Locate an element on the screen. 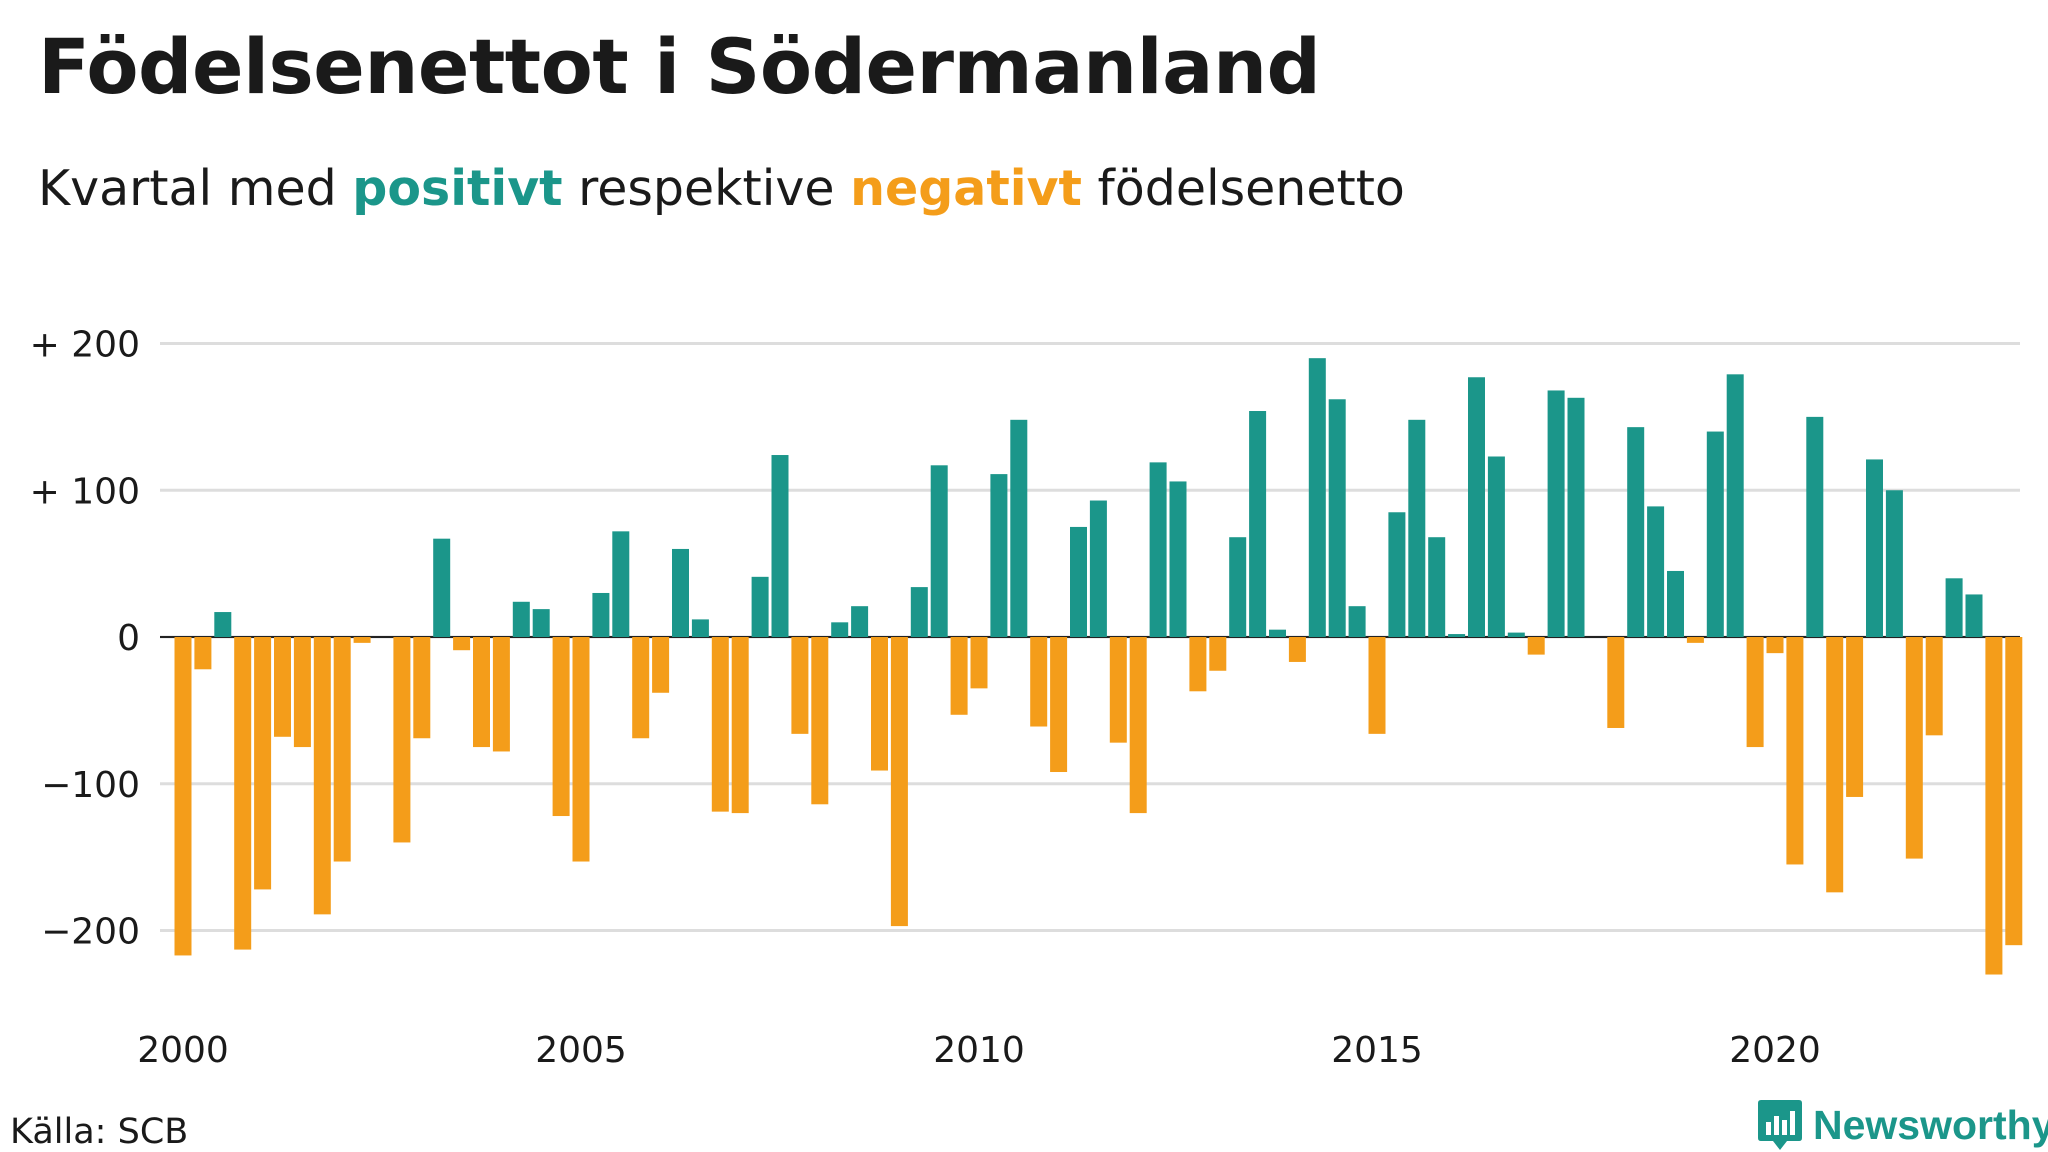 The image size is (2048, 1152). x-tick-label: 2015 is located at coordinates (1377, 1050).